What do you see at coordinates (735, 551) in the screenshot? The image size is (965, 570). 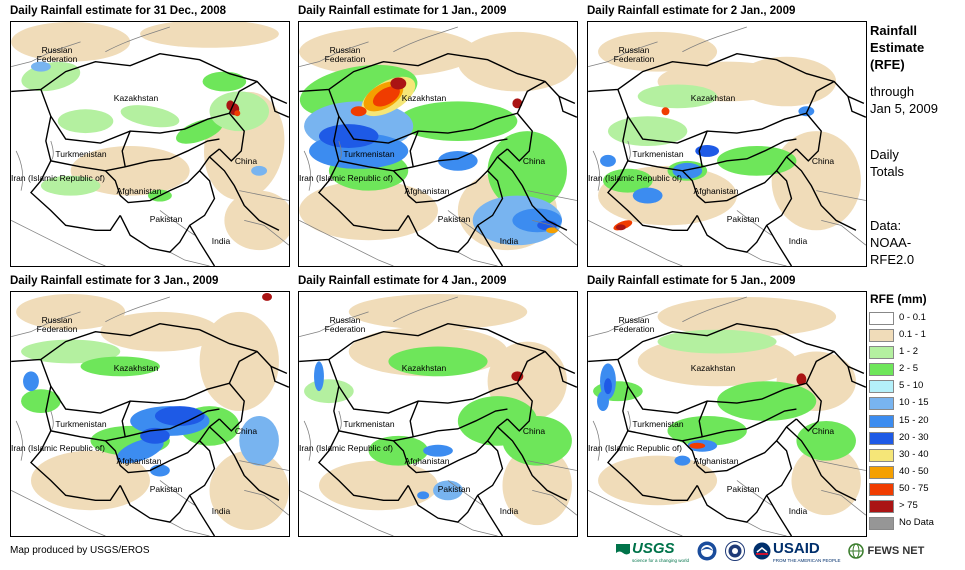 I see `dhs-logo` at bounding box center [735, 551].